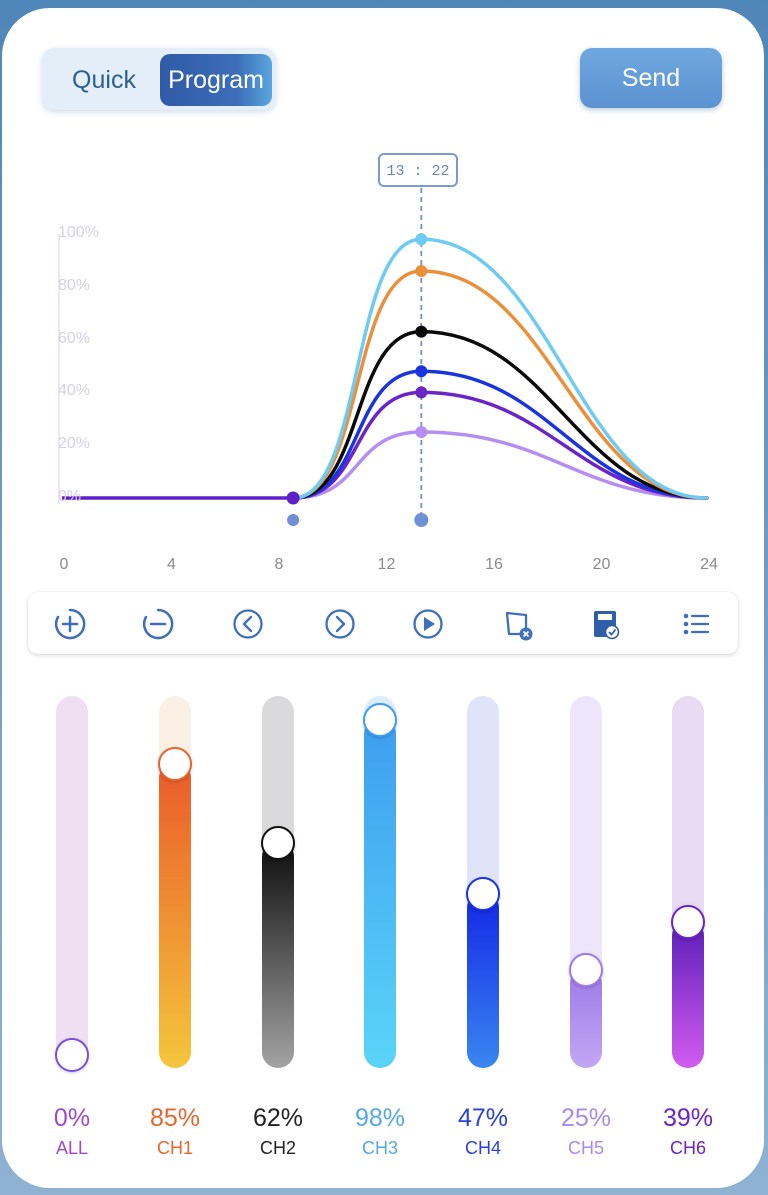 The width and height of the screenshot is (768, 1195). Describe the element at coordinates (428, 624) in the screenshot. I see `play-preview-icon` at that location.